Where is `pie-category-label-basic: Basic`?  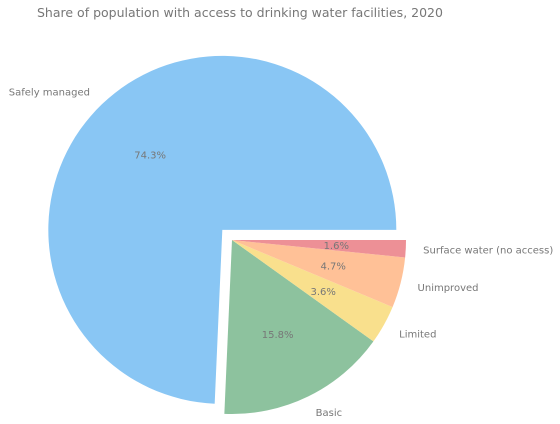 pie-category-label-basic: Basic is located at coordinates (329, 413).